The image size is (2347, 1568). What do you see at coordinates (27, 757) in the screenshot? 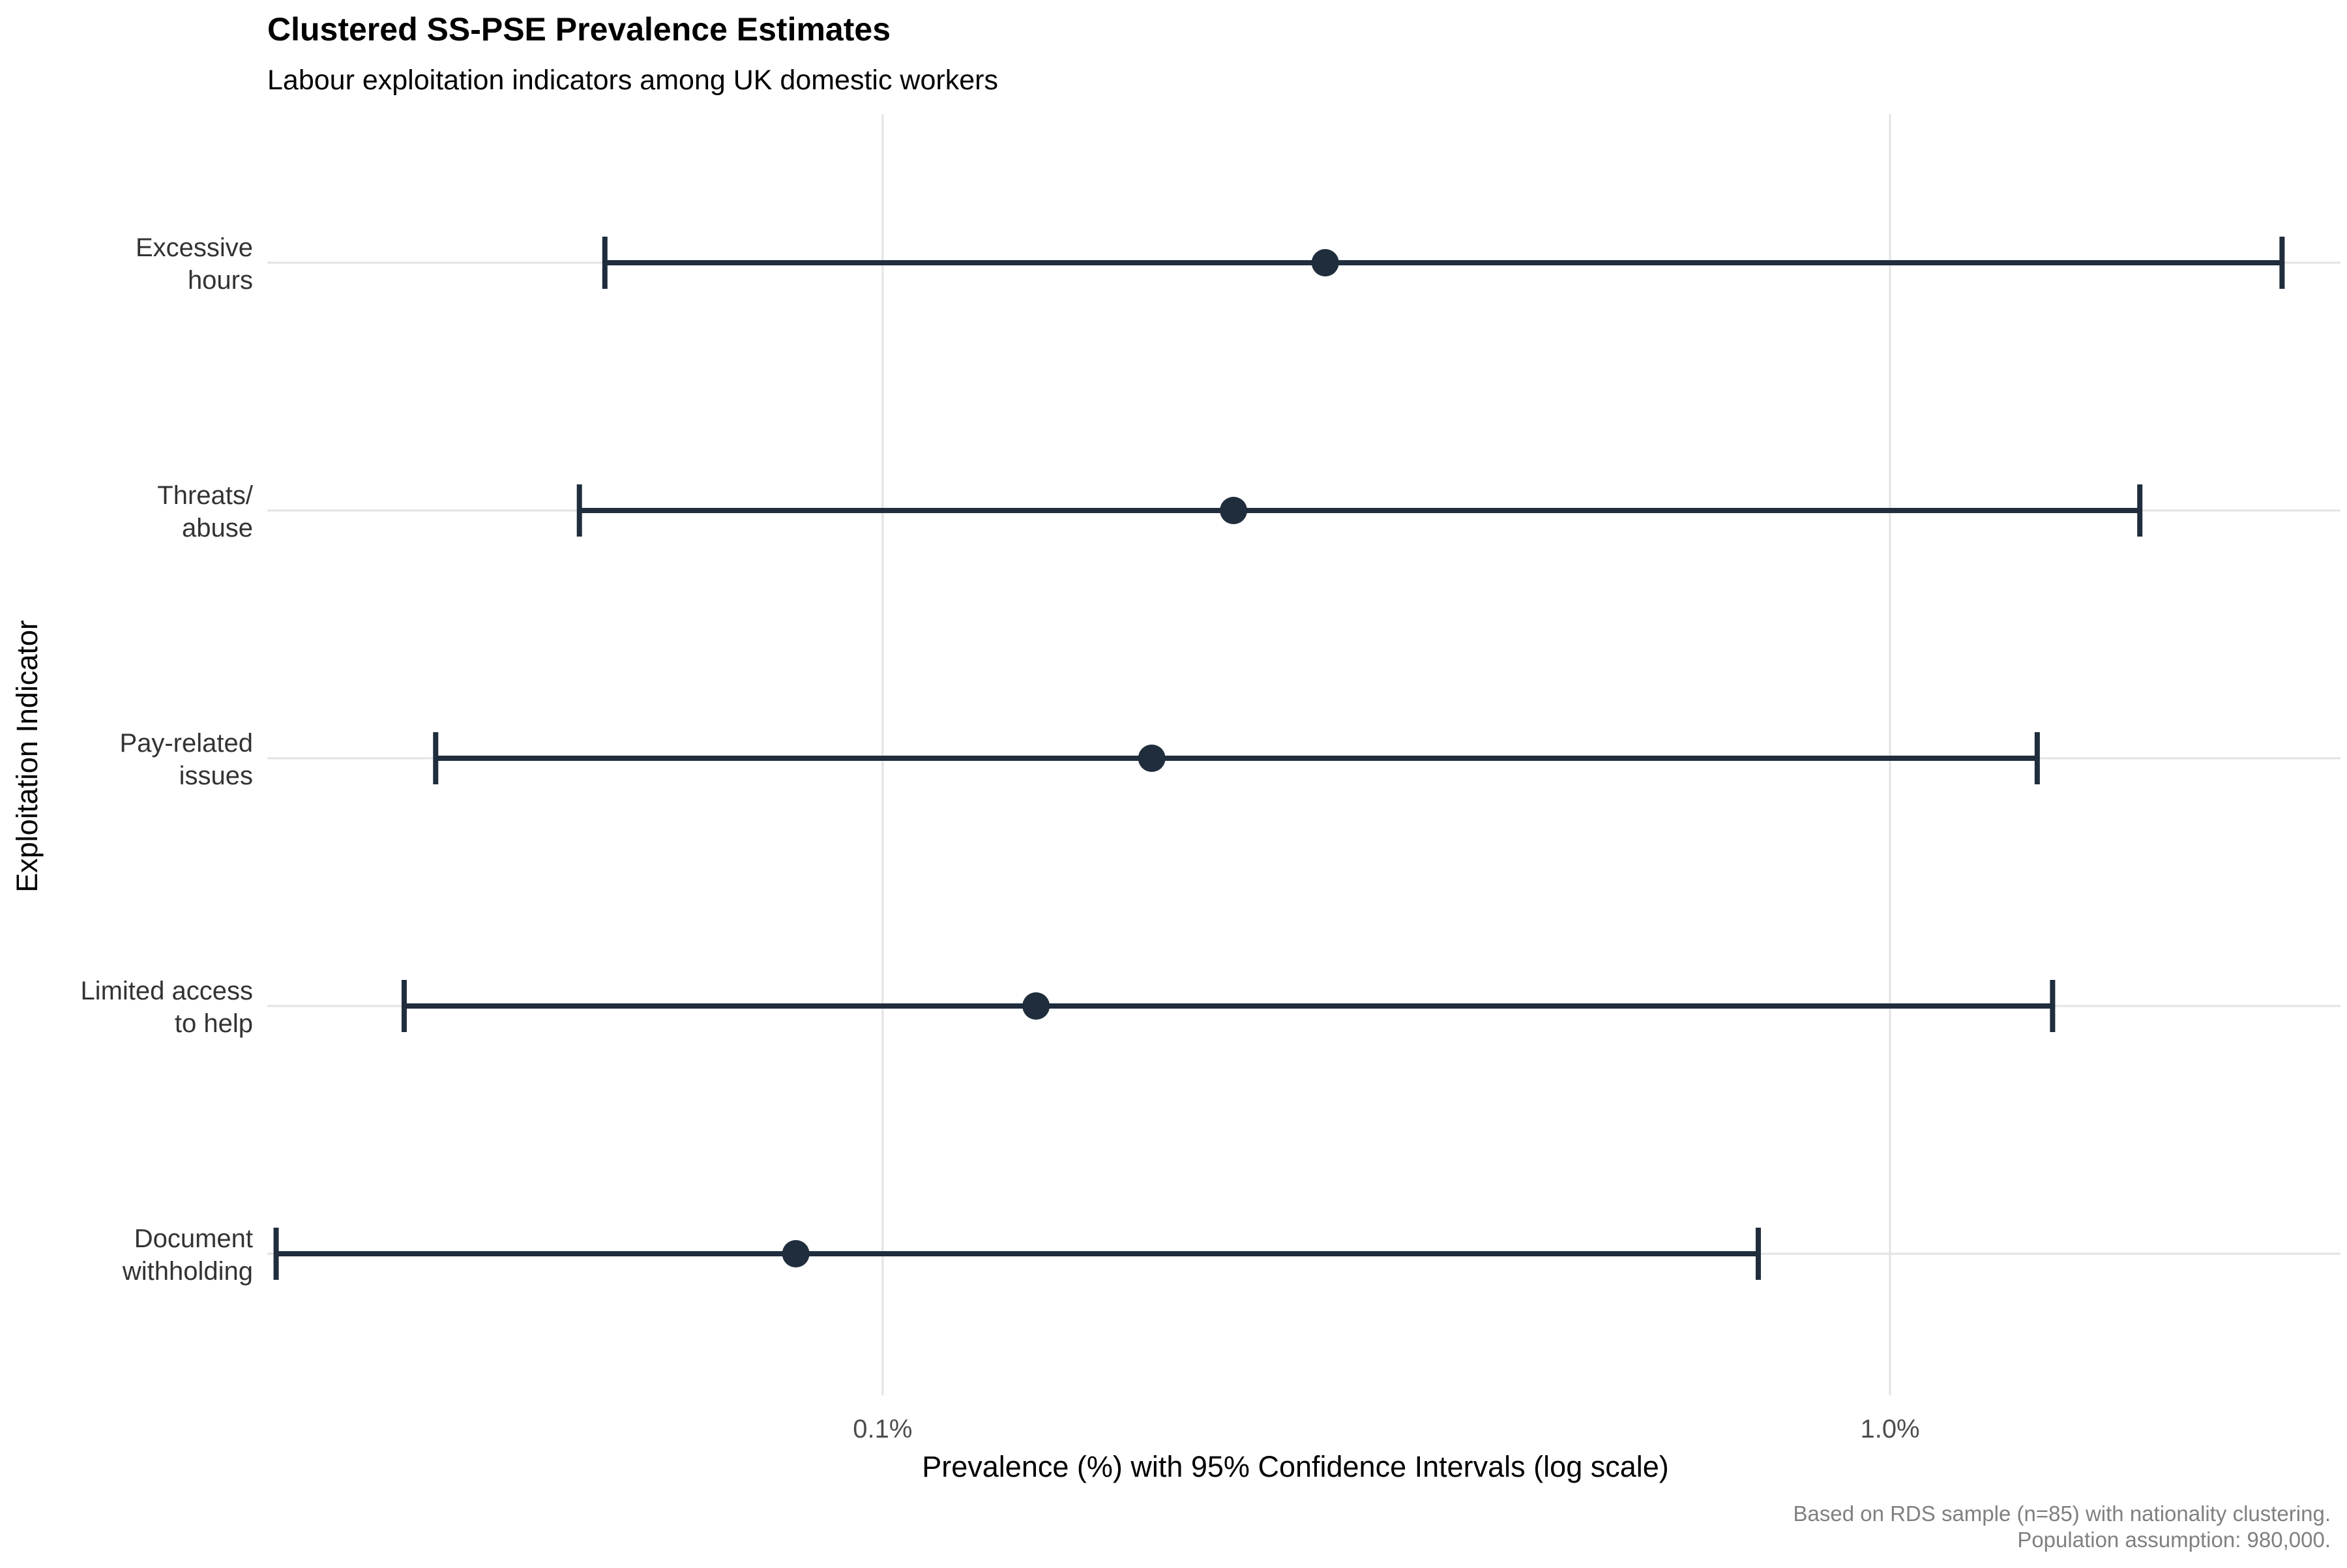
I see `y-axis-title: Exploitation Indicator` at bounding box center [27, 757].